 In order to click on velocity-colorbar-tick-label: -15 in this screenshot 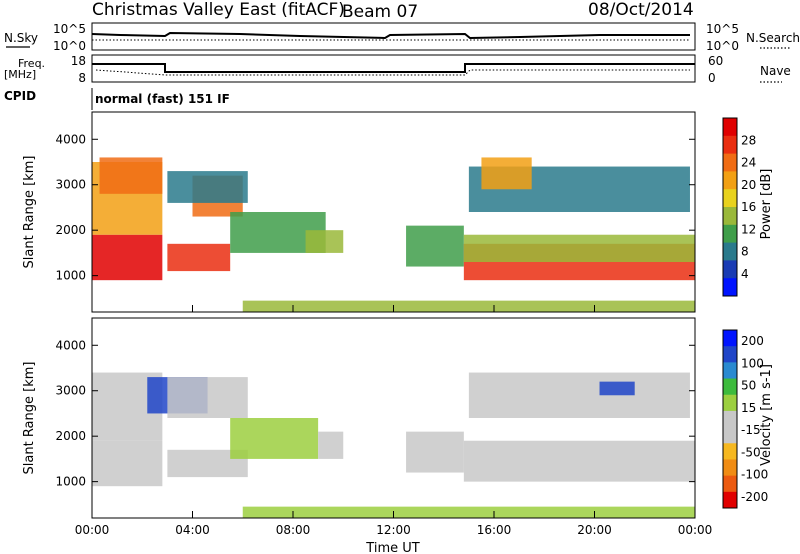, I will do `click(751, 430)`.